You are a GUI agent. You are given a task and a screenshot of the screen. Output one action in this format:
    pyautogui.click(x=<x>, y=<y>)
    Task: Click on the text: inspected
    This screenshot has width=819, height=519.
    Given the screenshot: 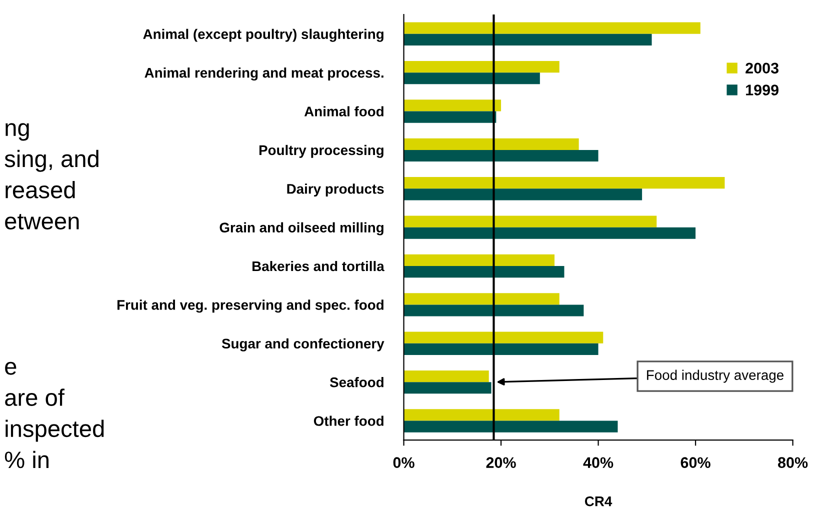 What is the action you would take?
    pyautogui.click(x=55, y=431)
    